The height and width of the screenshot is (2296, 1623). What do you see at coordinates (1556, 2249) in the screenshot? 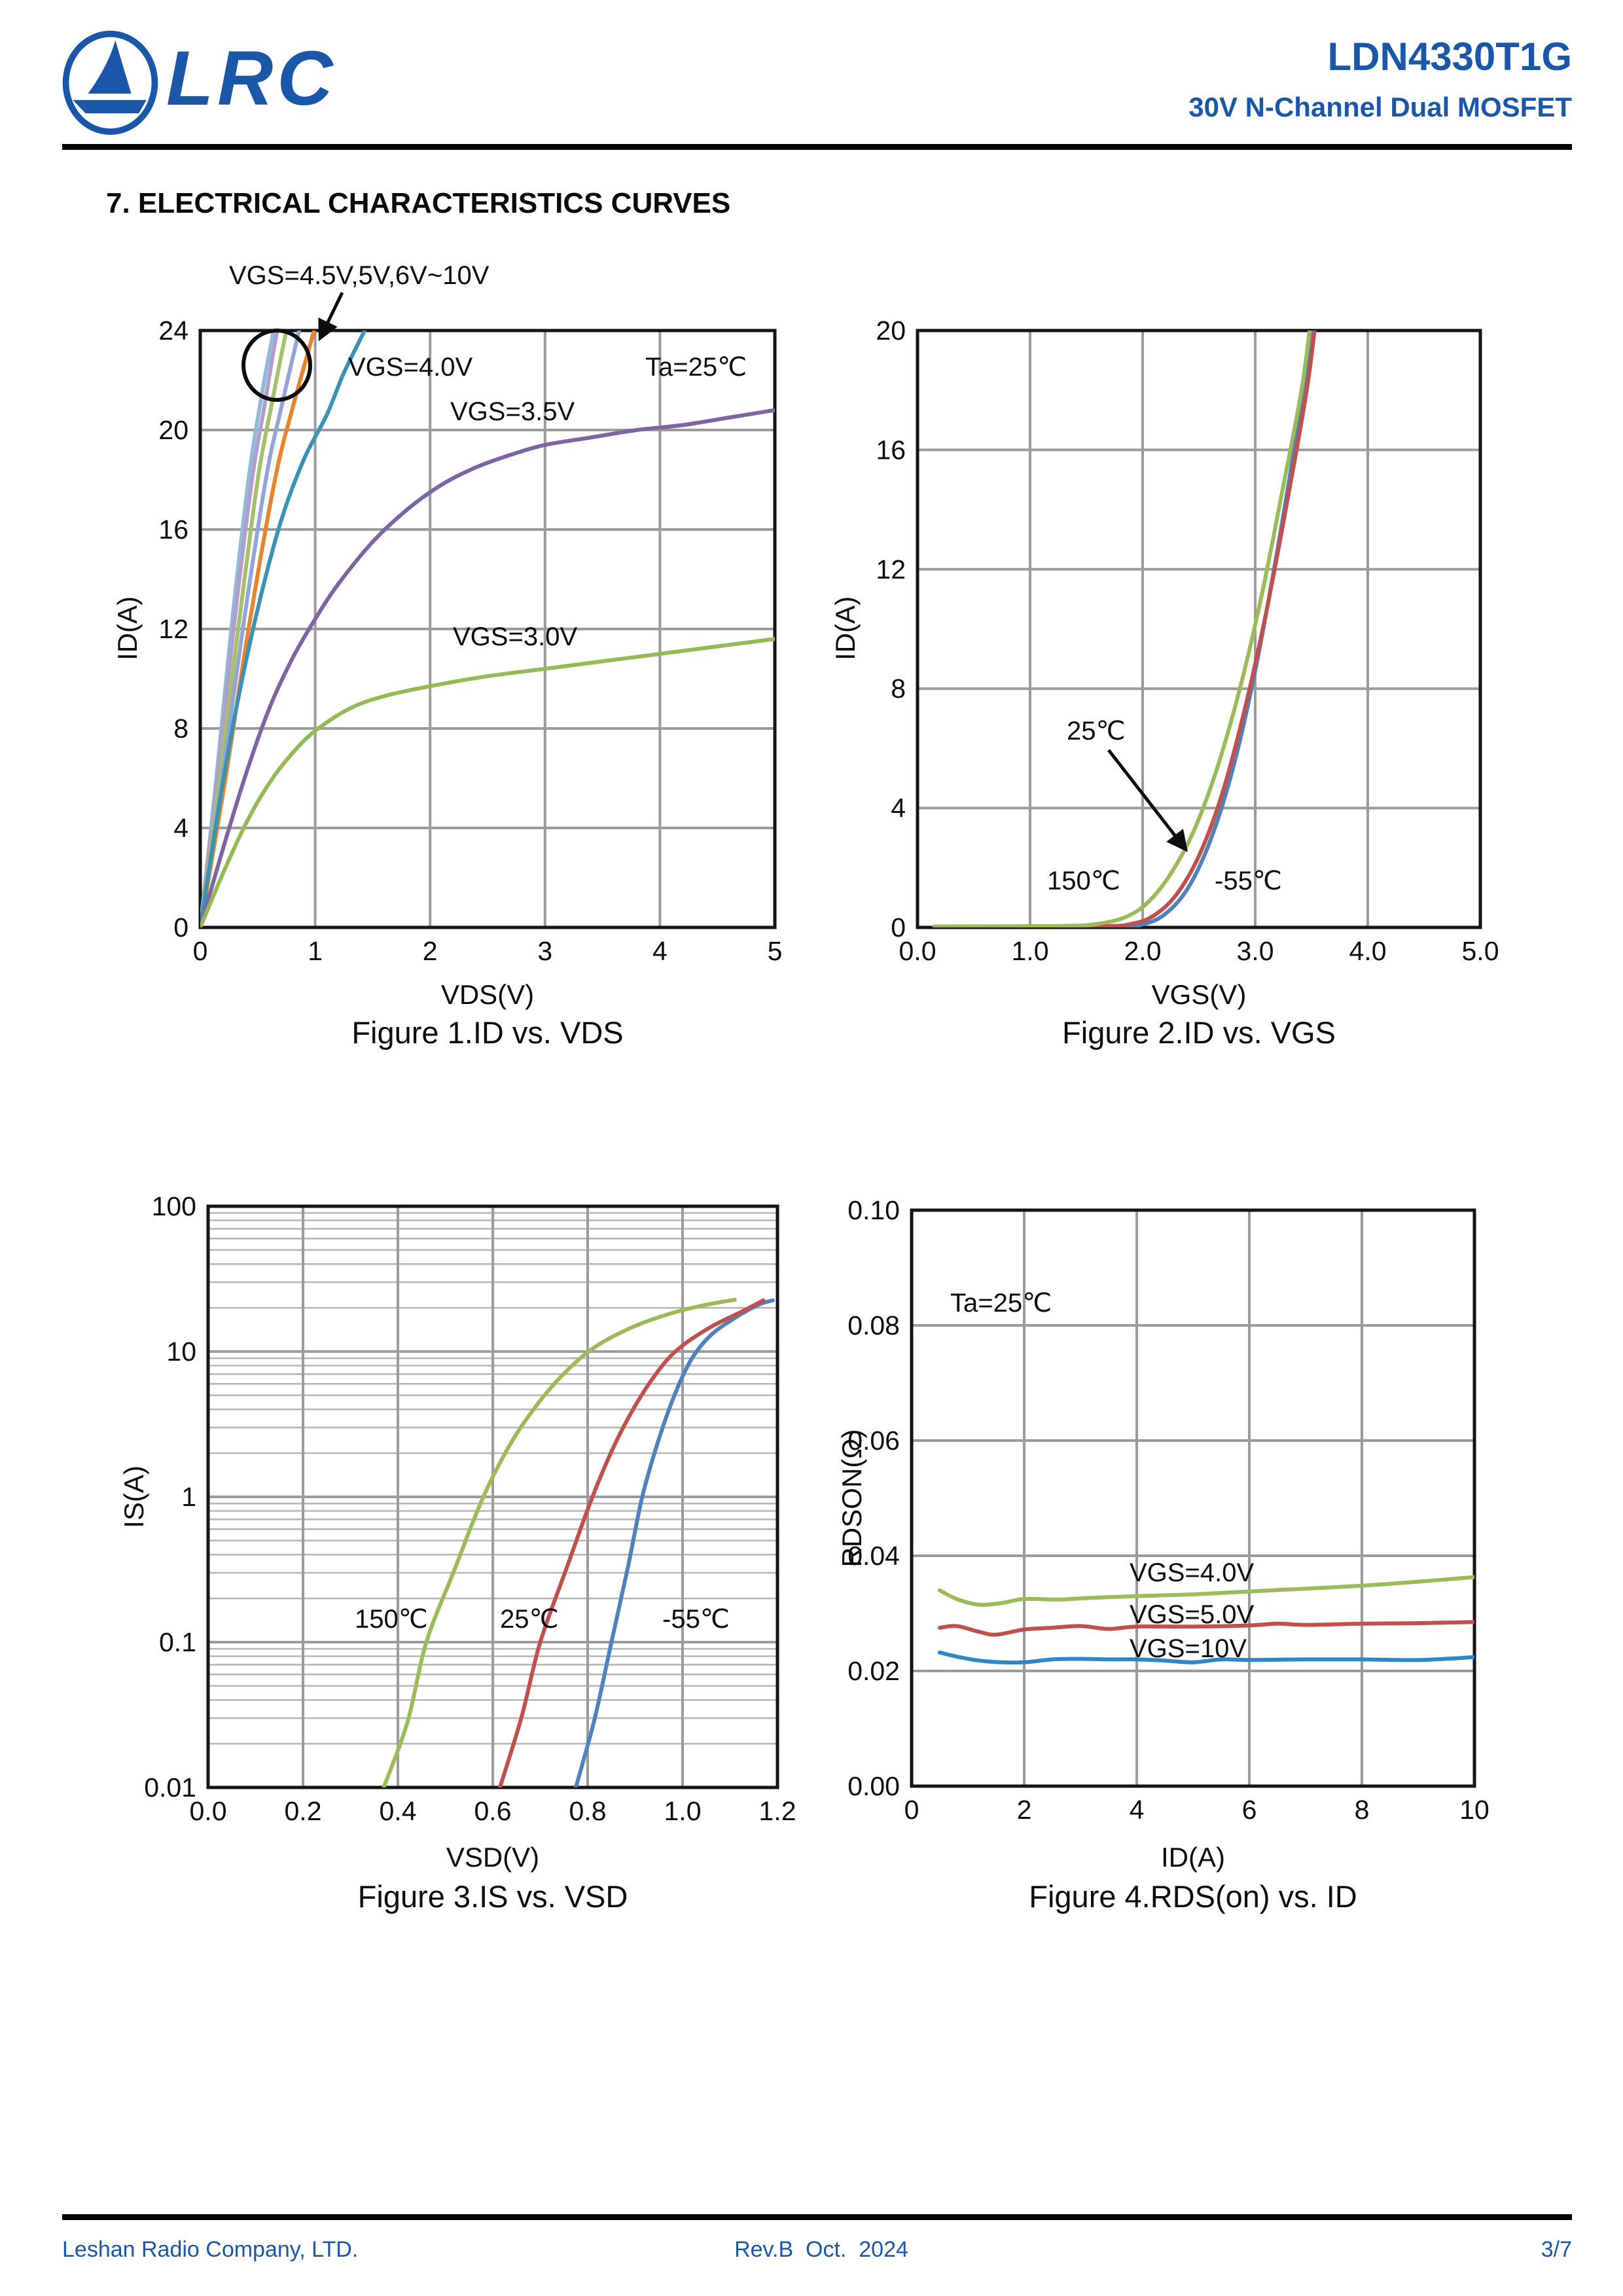
I see `footer-page-number: 3/7` at bounding box center [1556, 2249].